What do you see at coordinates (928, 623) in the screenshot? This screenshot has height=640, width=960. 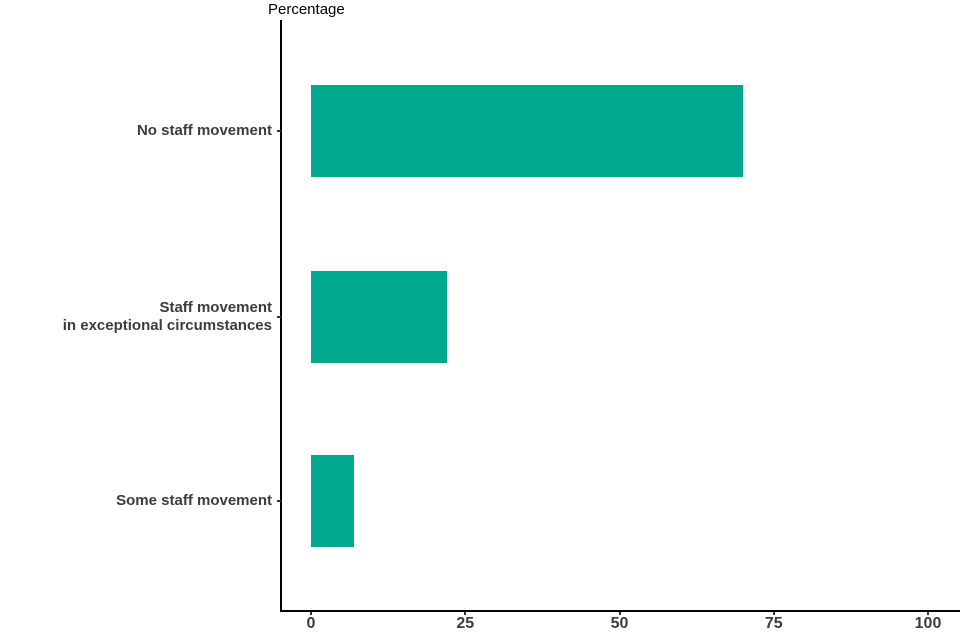 I see `x-tick-label: 100` at bounding box center [928, 623].